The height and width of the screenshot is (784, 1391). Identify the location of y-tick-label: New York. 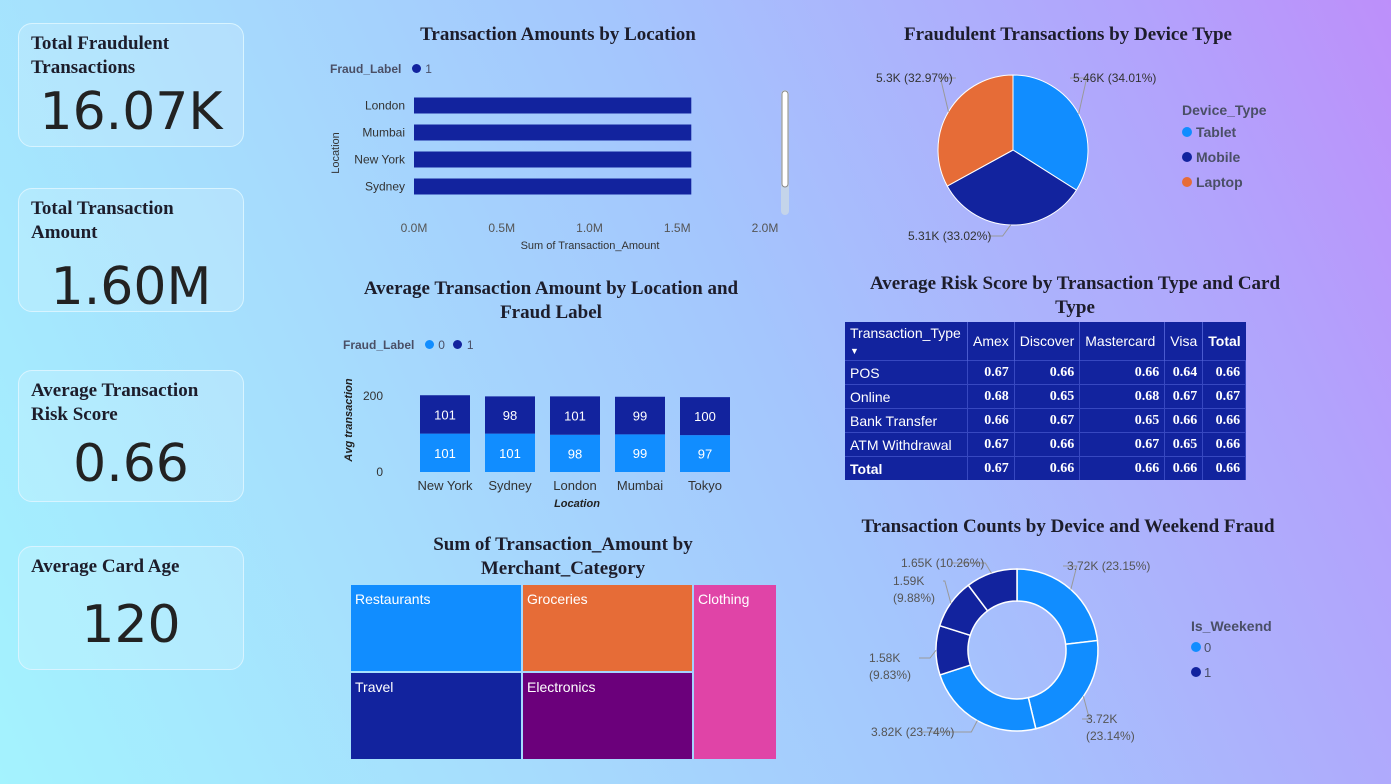
(380, 160).